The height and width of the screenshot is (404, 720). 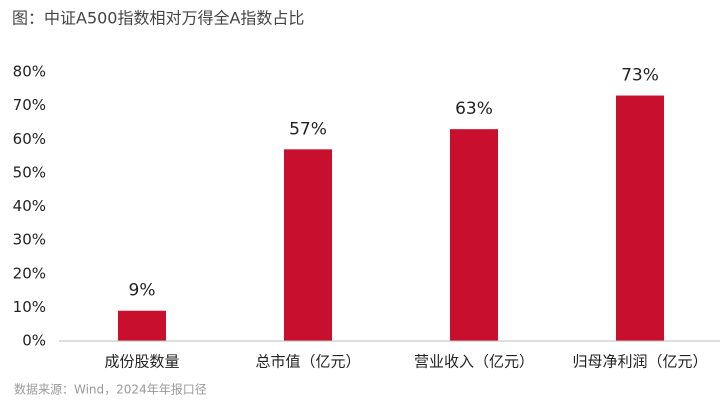 What do you see at coordinates (142, 291) in the screenshot?
I see `value-label: 9%` at bounding box center [142, 291].